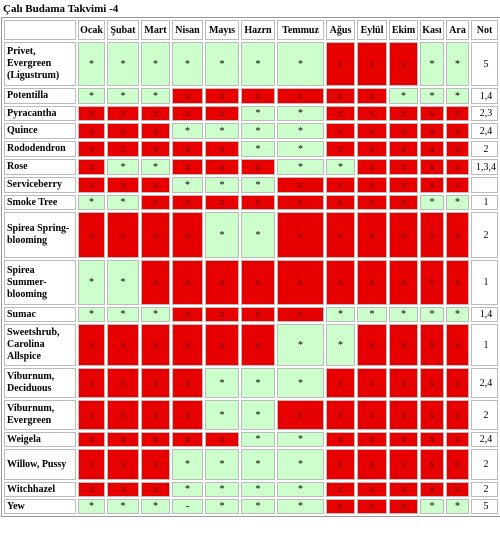 This screenshot has height=536, width=500. What do you see at coordinates (251, 149) in the screenshot?
I see `plant-row: Rododendron x x x x x * * x x x x x 2` at bounding box center [251, 149].